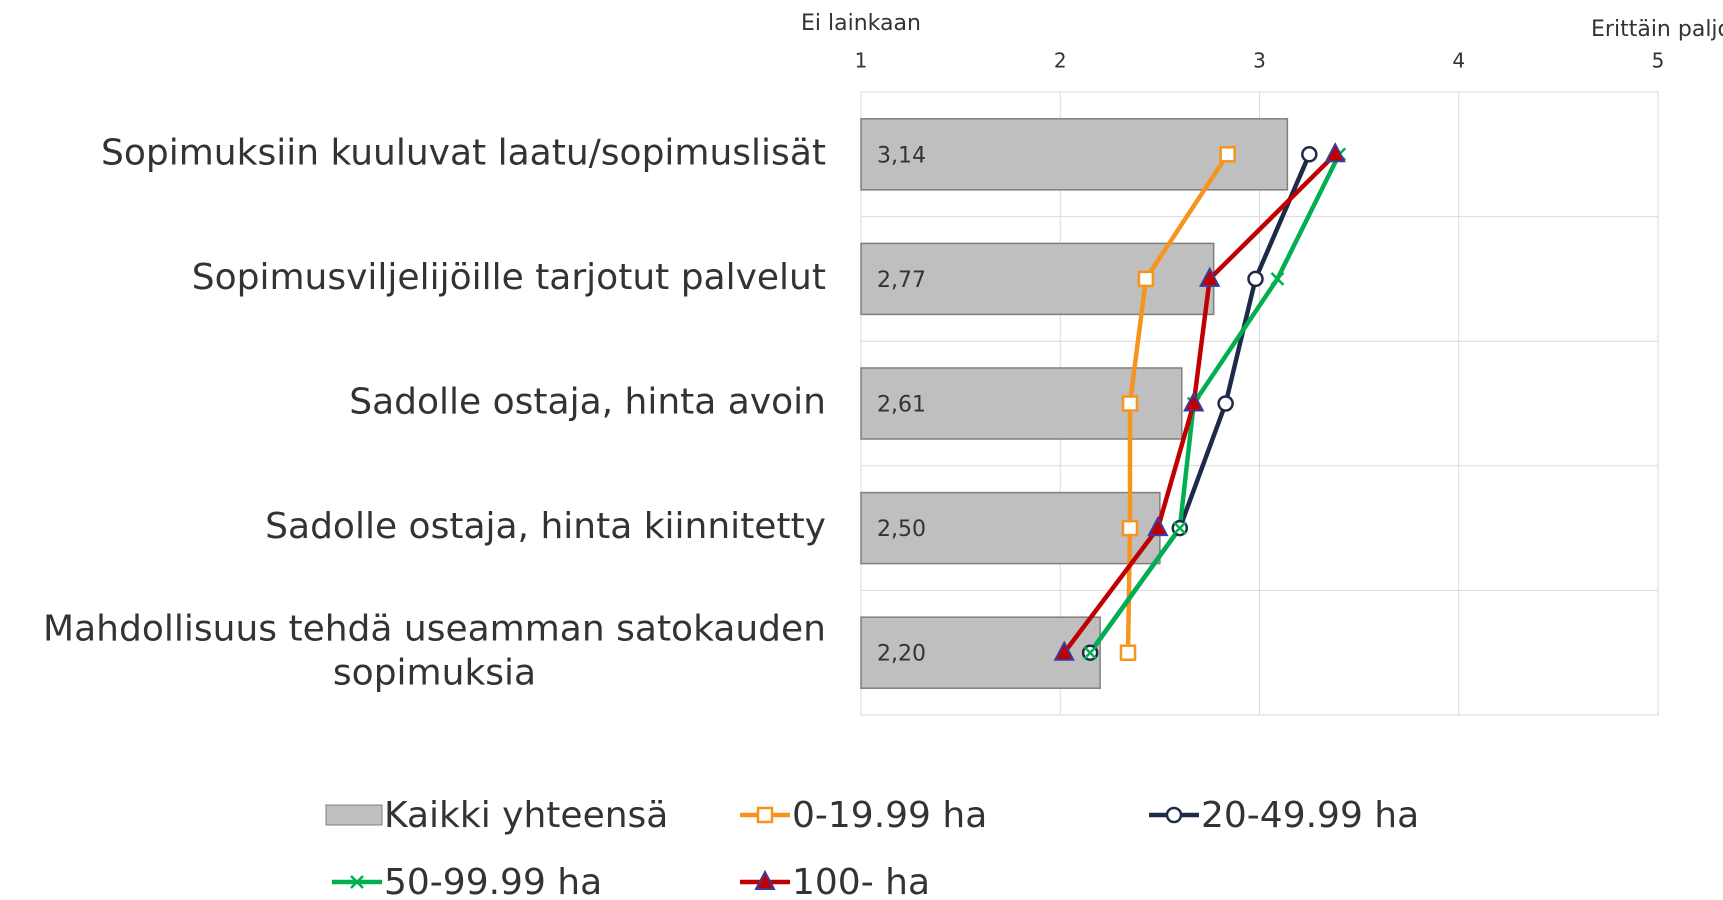 The height and width of the screenshot is (900, 1723). I want to click on x-tick-label: 1, so click(861, 61).